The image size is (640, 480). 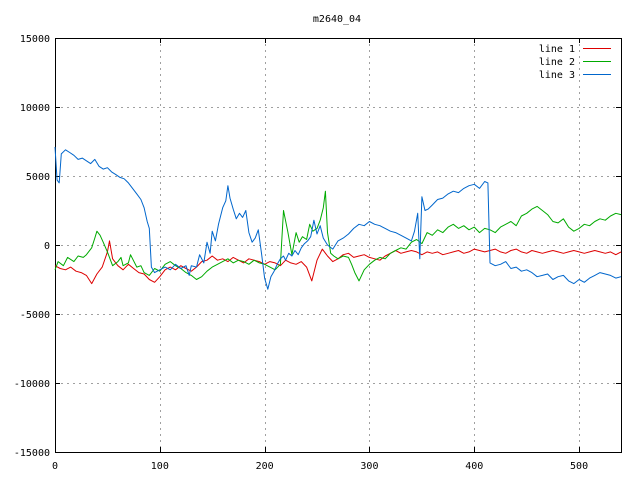 What do you see at coordinates (265, 466) in the screenshot?
I see `x-tick-label: 200` at bounding box center [265, 466].